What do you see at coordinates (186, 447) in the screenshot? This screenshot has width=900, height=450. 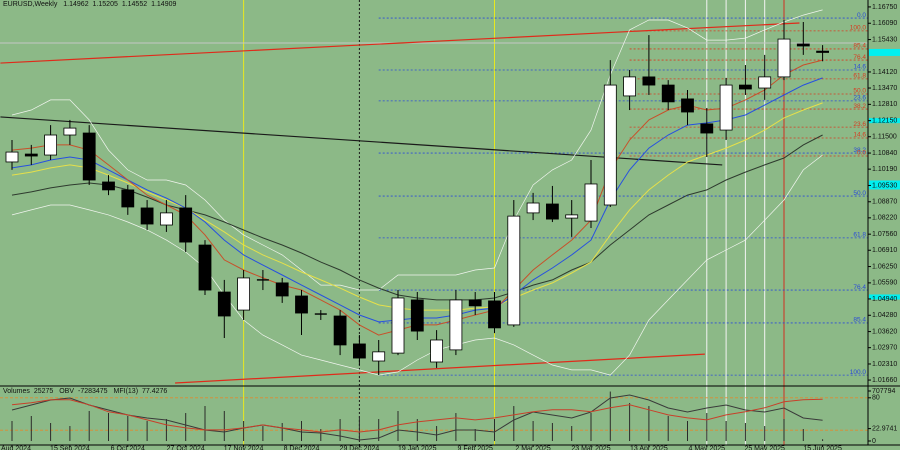 I see `x-tick-label: 27 Oct 2024` at bounding box center [186, 447].